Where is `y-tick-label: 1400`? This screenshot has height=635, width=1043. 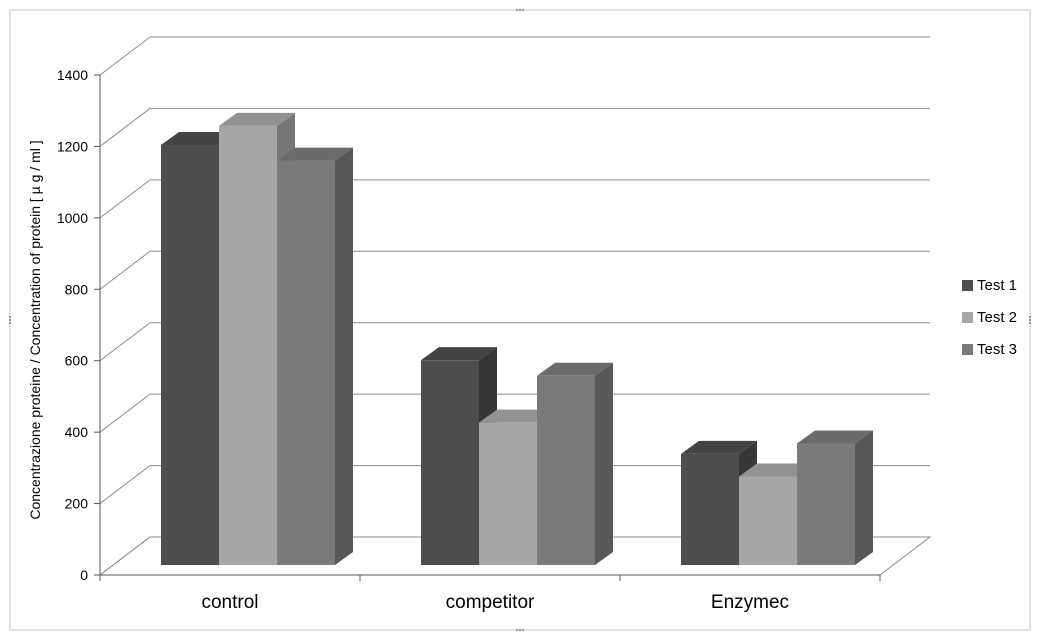
y-tick-label: 1400 is located at coordinates (72, 75).